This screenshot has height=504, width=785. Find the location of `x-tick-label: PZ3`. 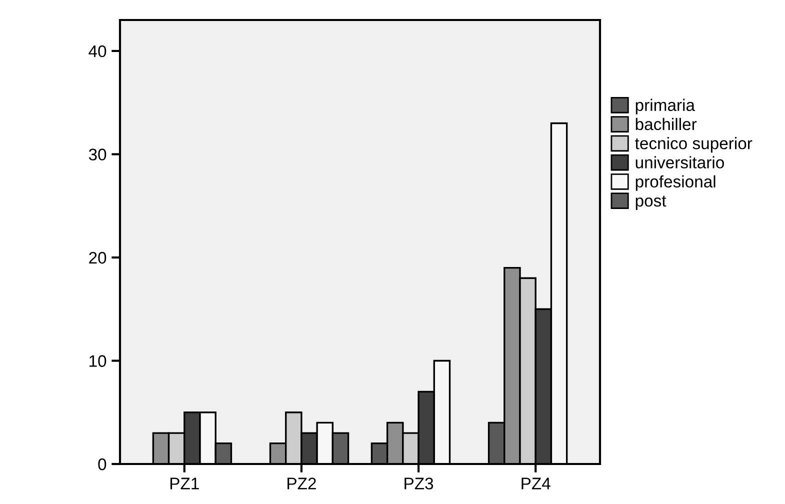

x-tick-label: PZ3 is located at coordinates (419, 484).